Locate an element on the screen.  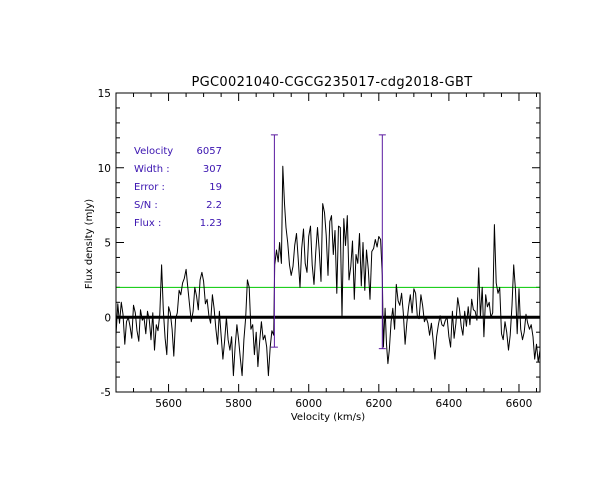
y-tick-label: 15 is located at coordinates (104, 94).